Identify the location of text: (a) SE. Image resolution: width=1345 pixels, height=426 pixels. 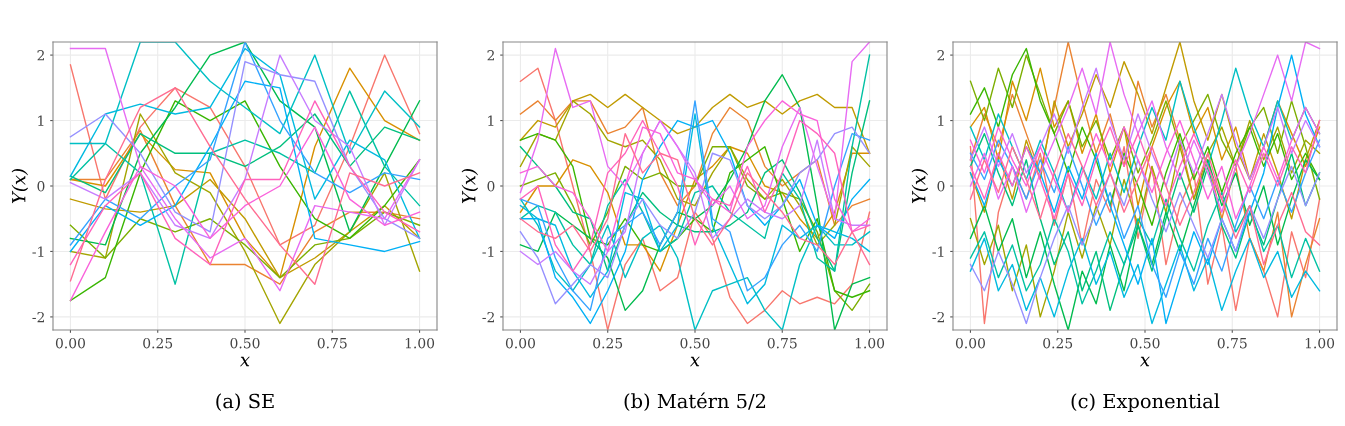
(245, 402).